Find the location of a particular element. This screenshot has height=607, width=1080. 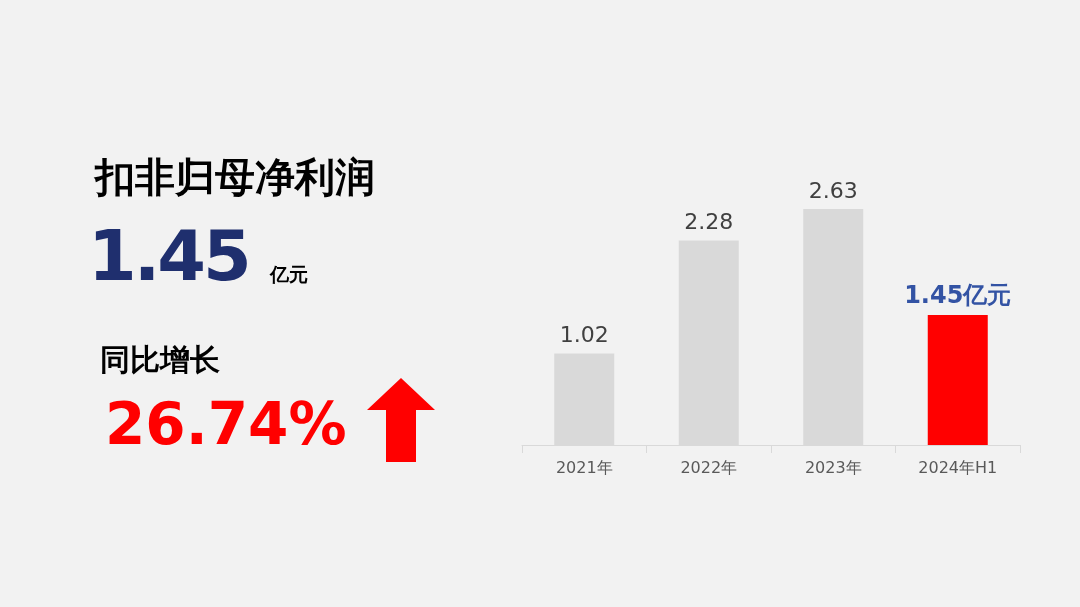

text: 扣非归母净利润 is located at coordinates (235, 177).